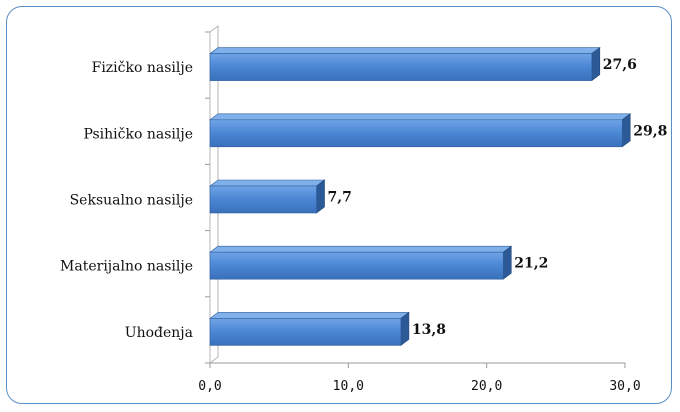  Describe the element at coordinates (131, 201) in the screenshot. I see `category-label: Seksualno nasilje` at that location.